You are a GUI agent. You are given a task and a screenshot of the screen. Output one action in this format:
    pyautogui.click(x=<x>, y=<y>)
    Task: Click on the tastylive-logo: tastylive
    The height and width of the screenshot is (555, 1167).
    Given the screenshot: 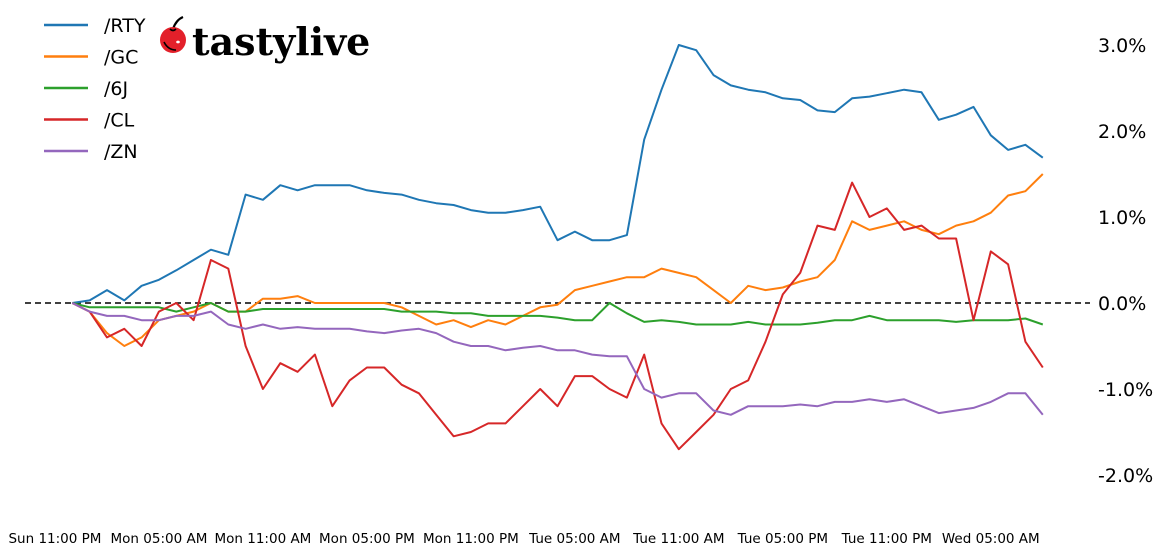 What is the action you would take?
    pyautogui.click(x=265, y=39)
    